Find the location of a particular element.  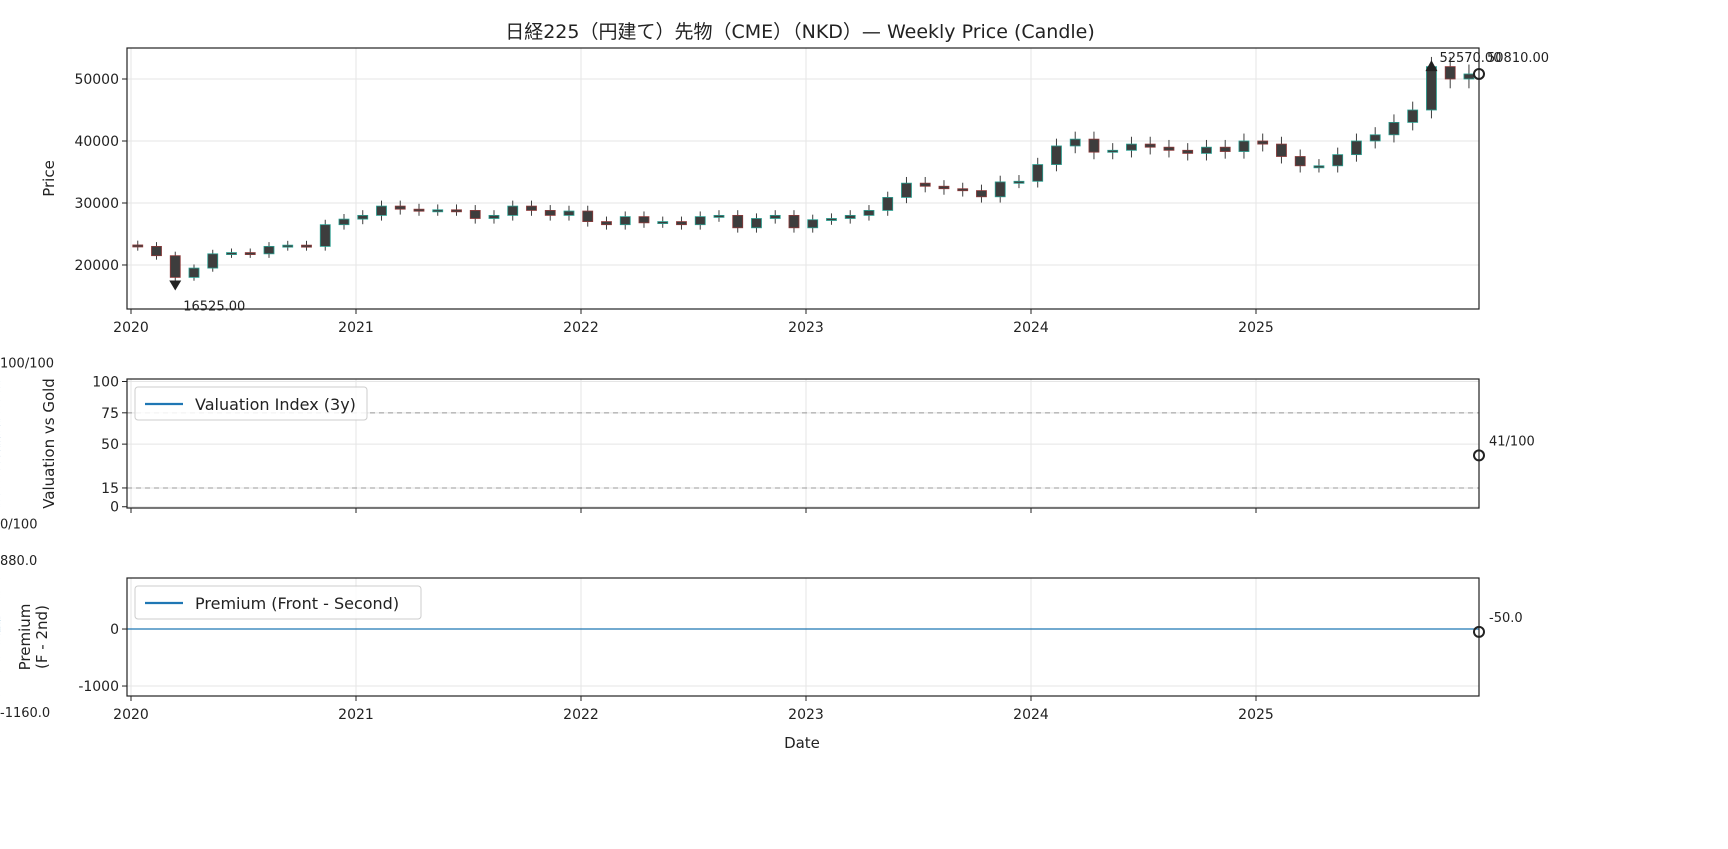

min-label: 0/100 is located at coordinates (18, 525).